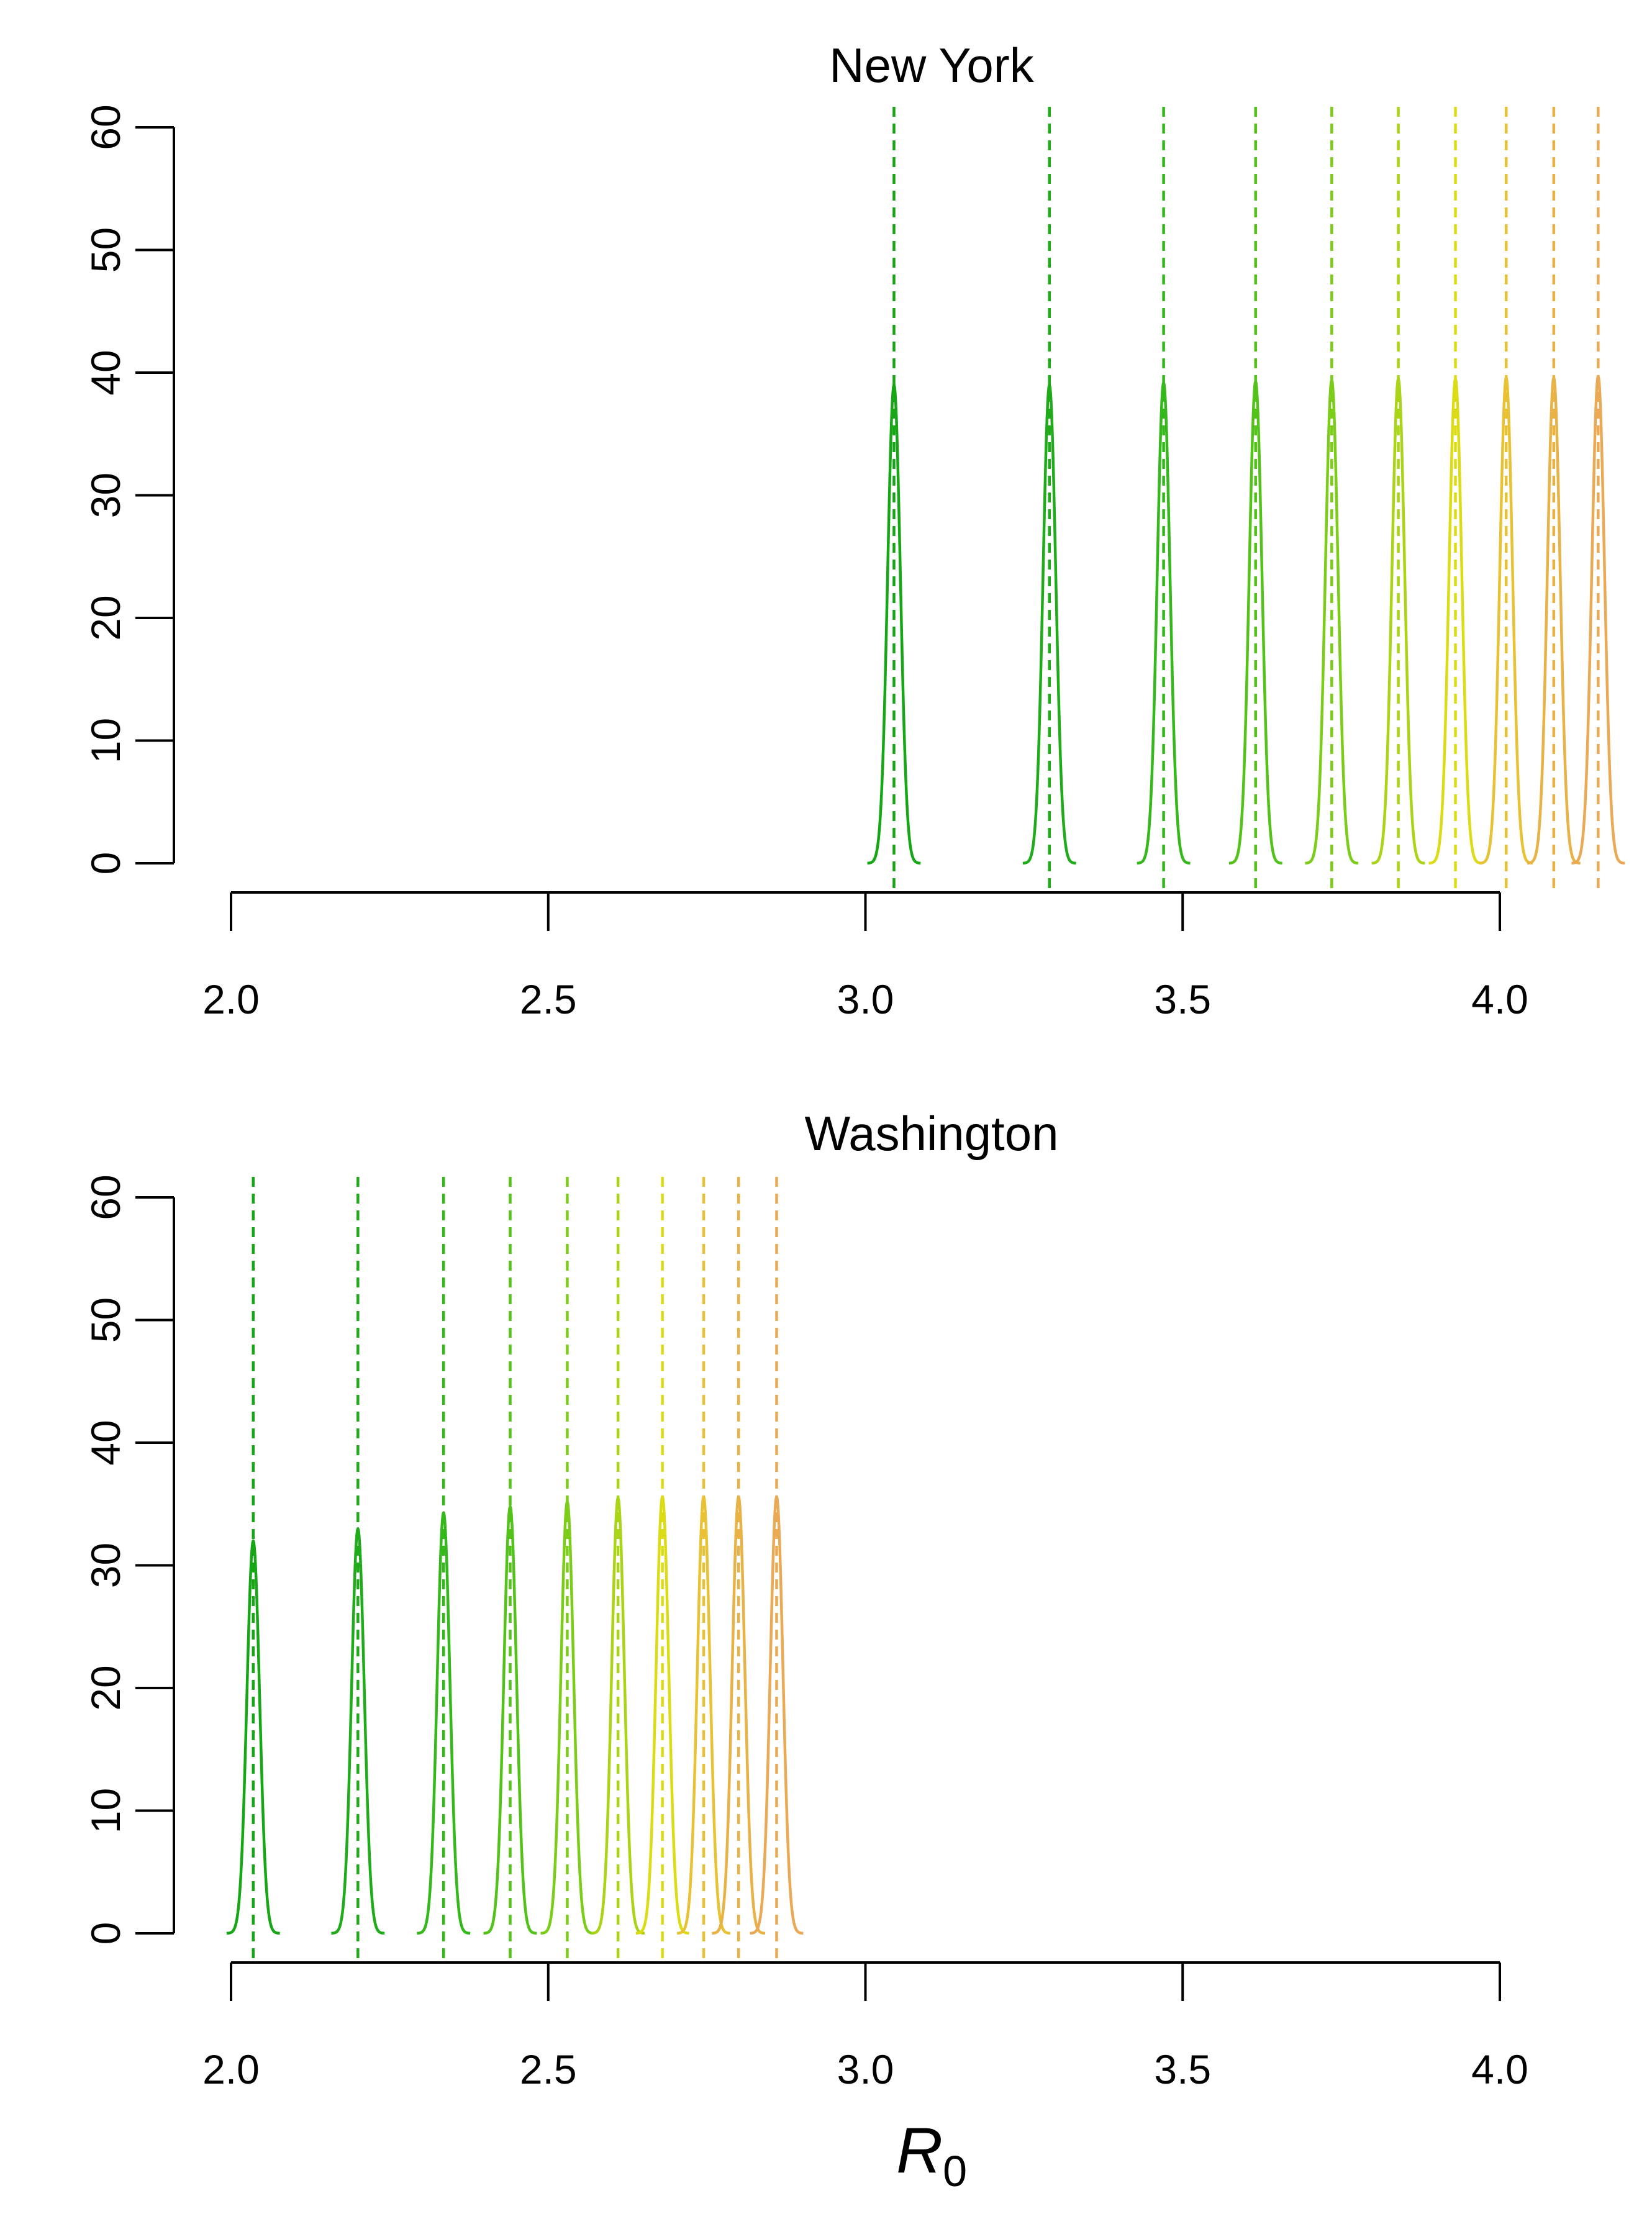  I want to click on x-axis-label: R0, so click(931, 2155).